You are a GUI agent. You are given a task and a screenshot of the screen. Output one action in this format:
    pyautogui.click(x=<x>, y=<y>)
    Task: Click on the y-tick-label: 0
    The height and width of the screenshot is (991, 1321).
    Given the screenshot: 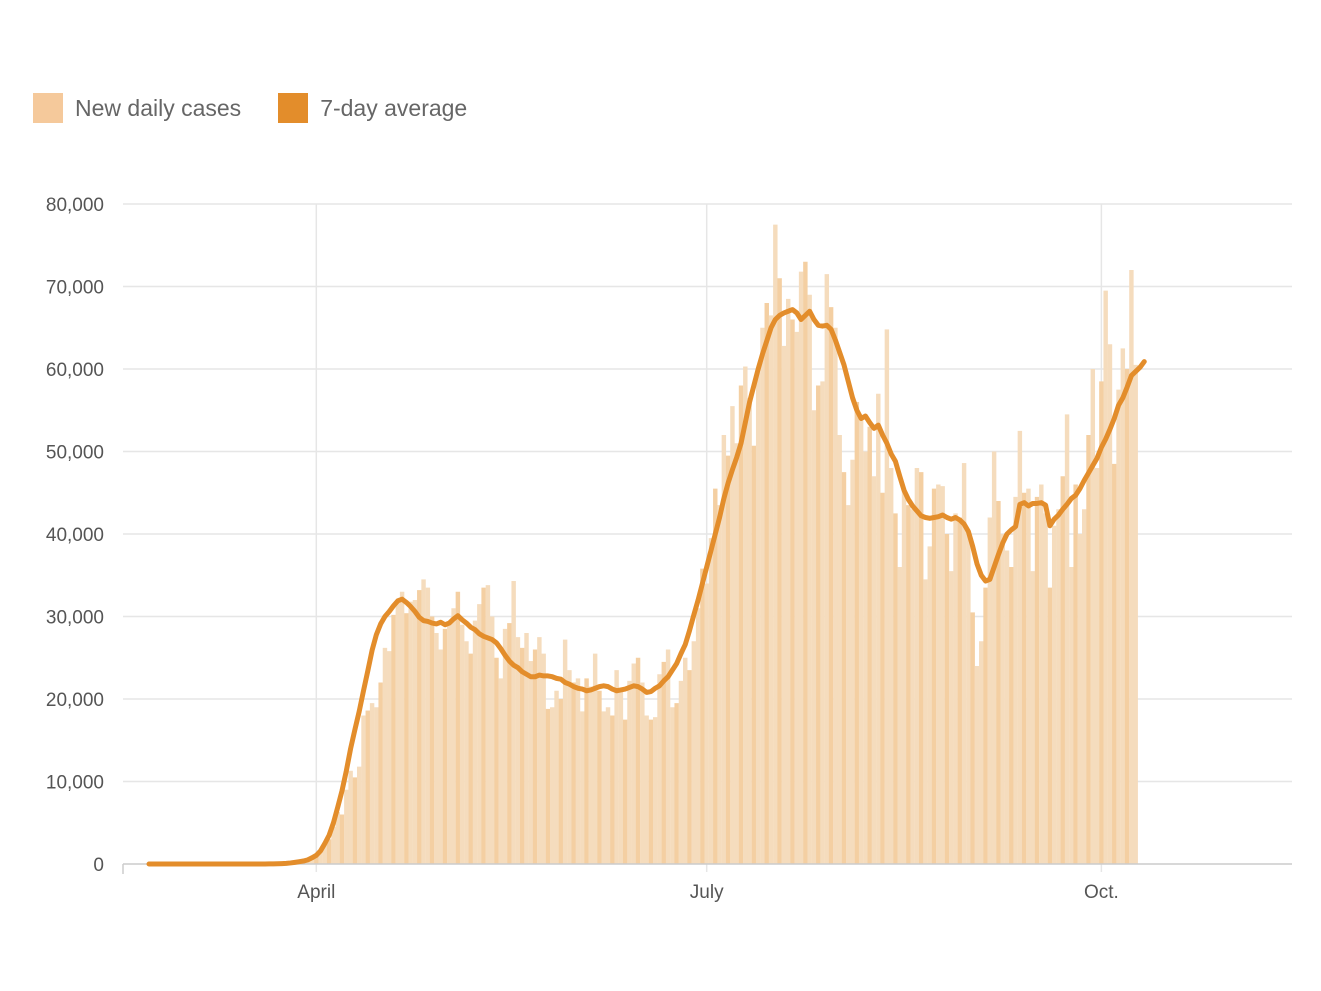 What is the action you would take?
    pyautogui.click(x=98, y=865)
    